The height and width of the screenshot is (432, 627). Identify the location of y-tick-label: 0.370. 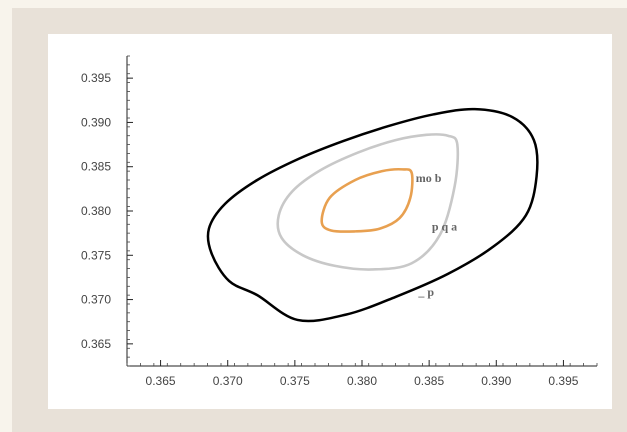
(96, 300).